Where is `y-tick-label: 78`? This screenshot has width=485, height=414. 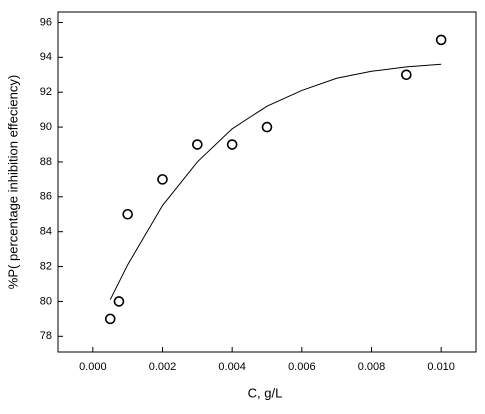
y-tick-label: 78 is located at coordinates (46, 336).